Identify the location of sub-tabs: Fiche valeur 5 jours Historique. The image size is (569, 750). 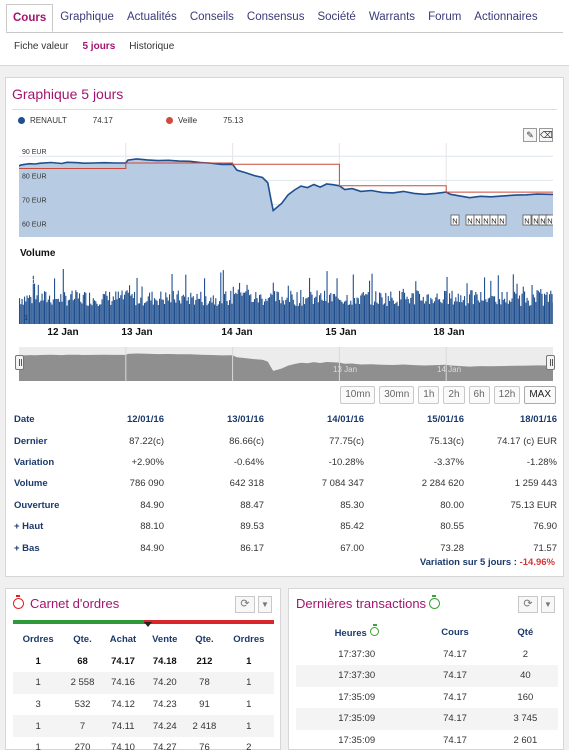
(101, 46).